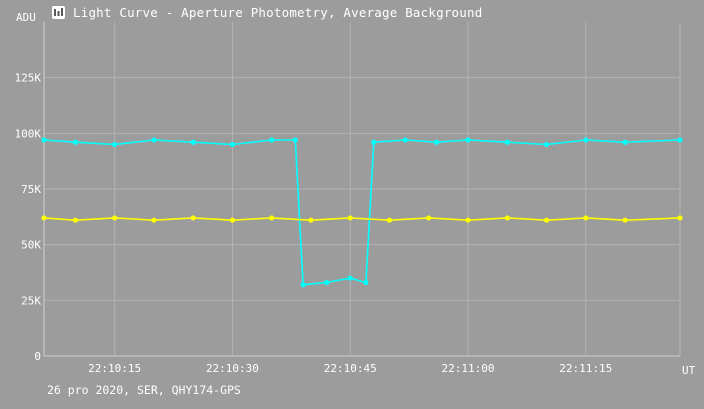 The width and height of the screenshot is (704, 409). I want to click on footer-info: 26 pro 2020, SER, QHY174-GPS, so click(144, 390).